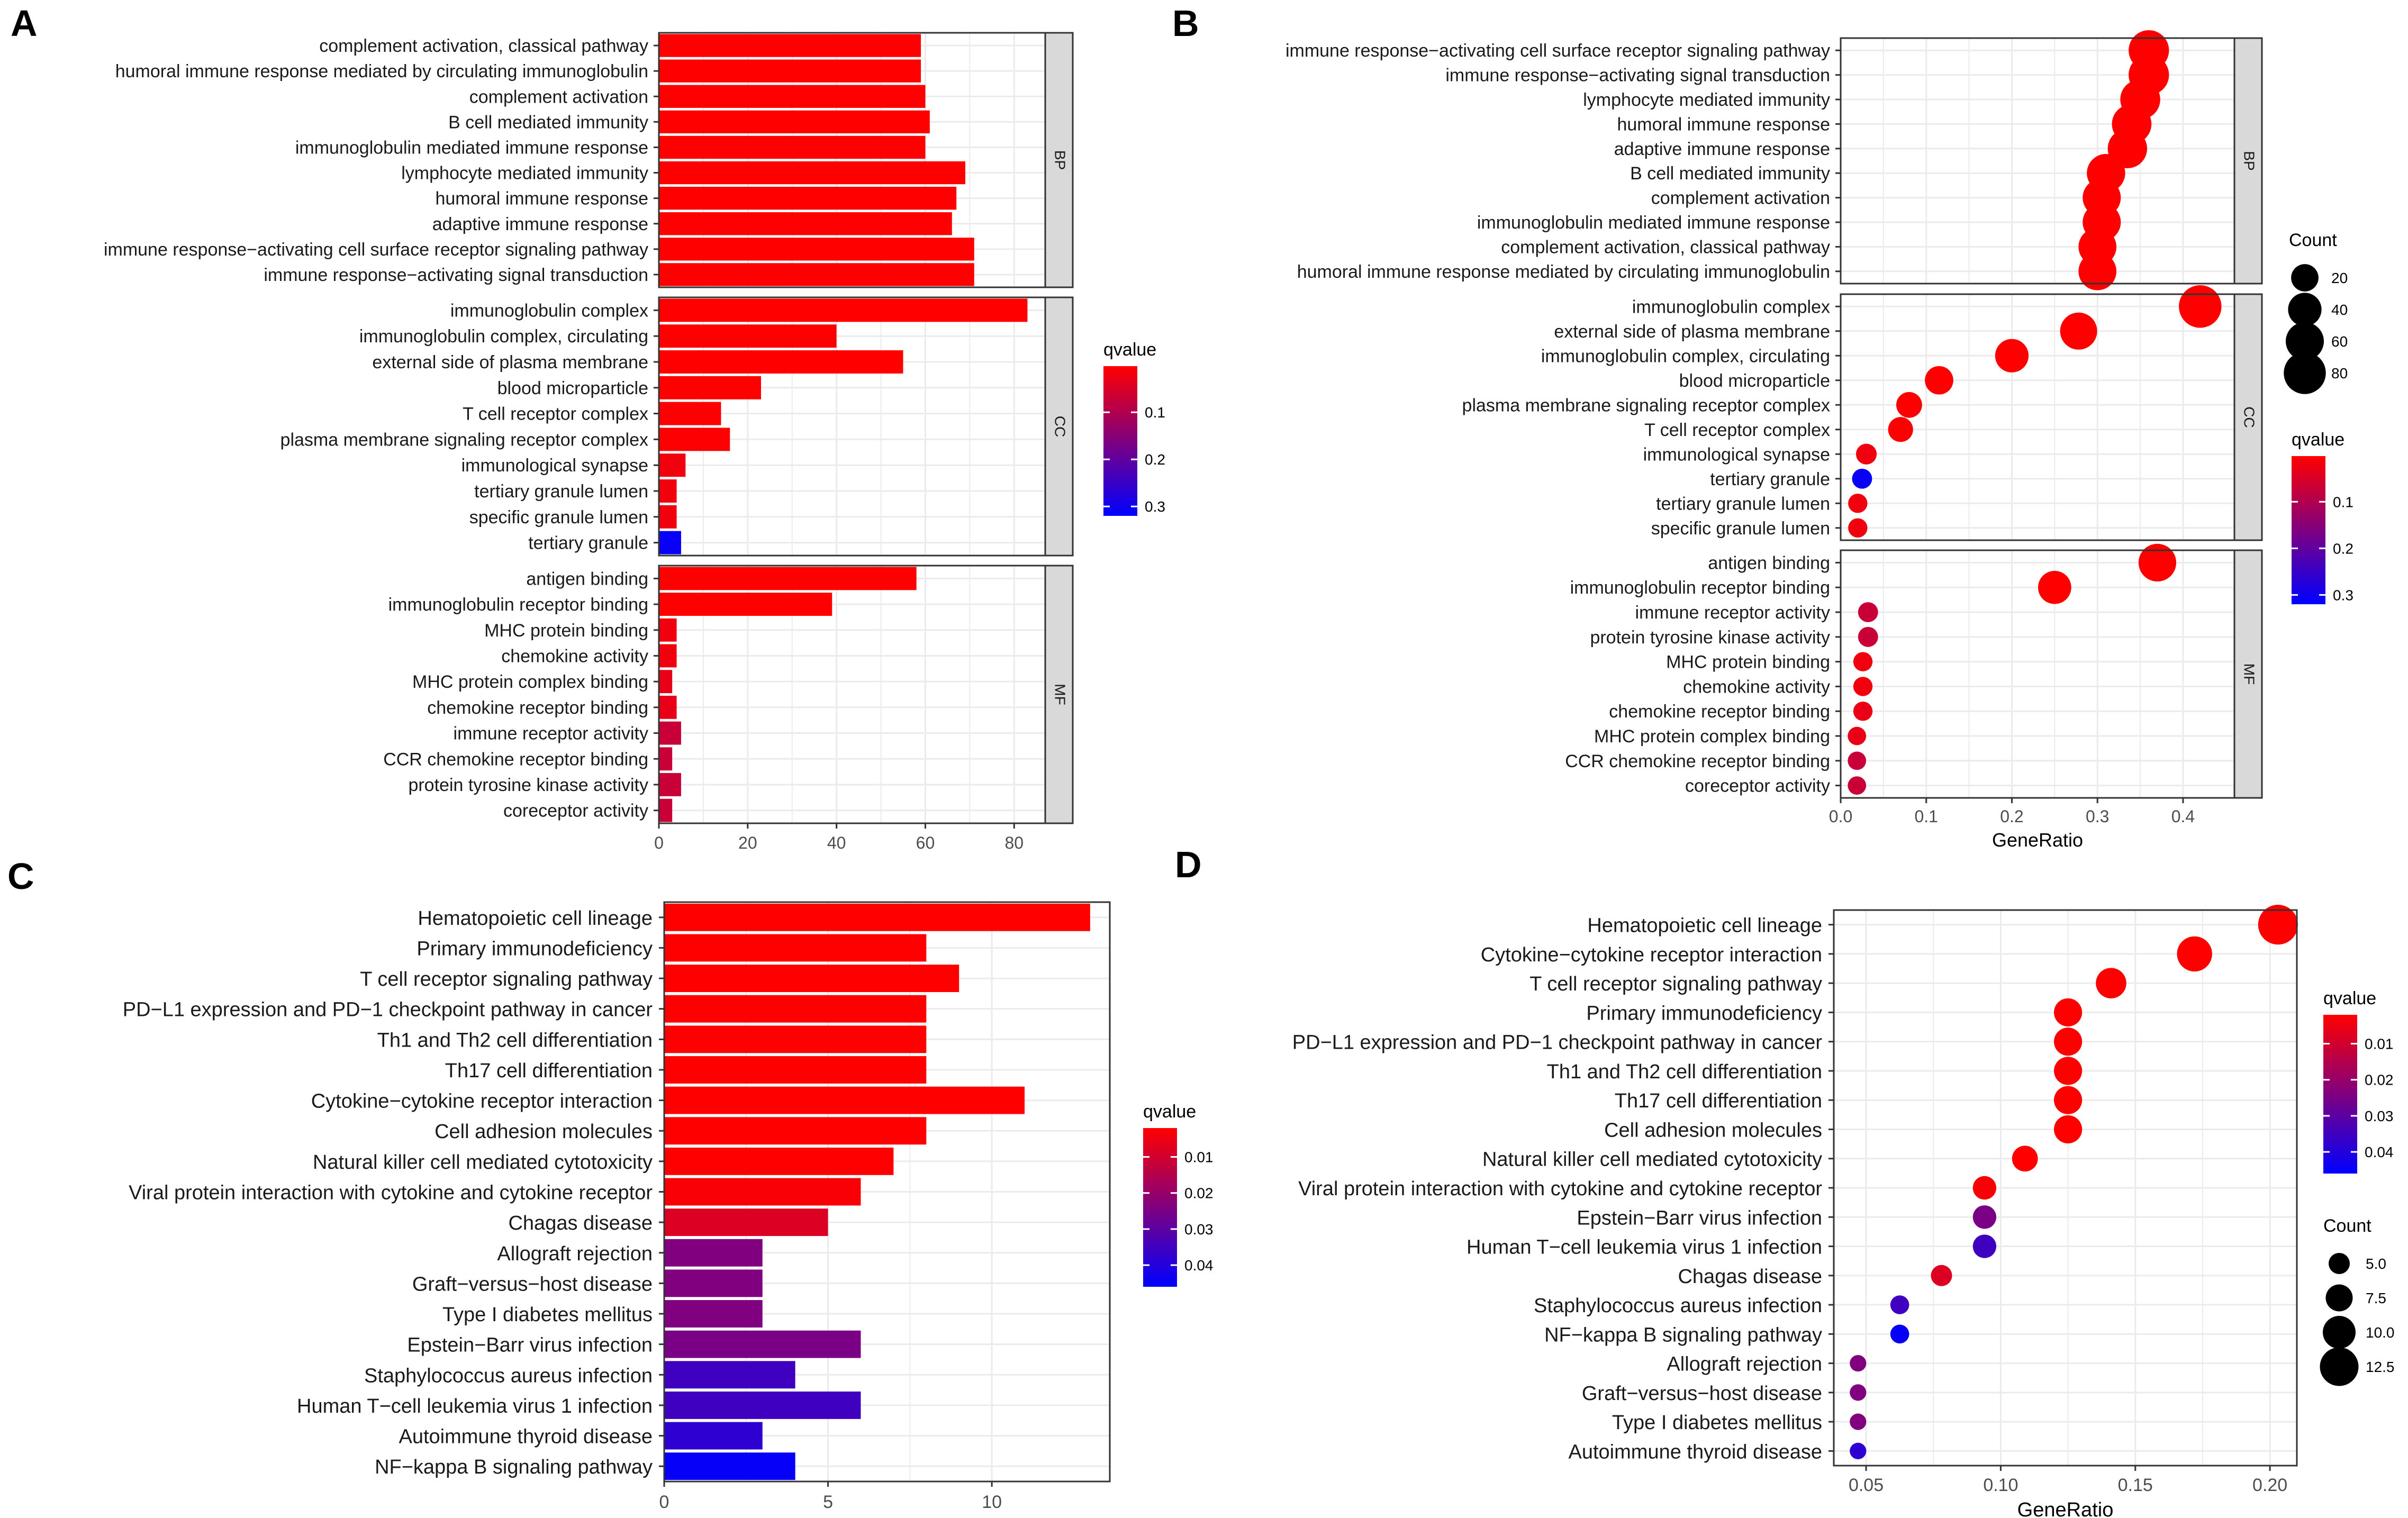  What do you see at coordinates (1685, 1072) in the screenshot?
I see `panelD-category-label: Th1 and Th2 cell differentiation` at bounding box center [1685, 1072].